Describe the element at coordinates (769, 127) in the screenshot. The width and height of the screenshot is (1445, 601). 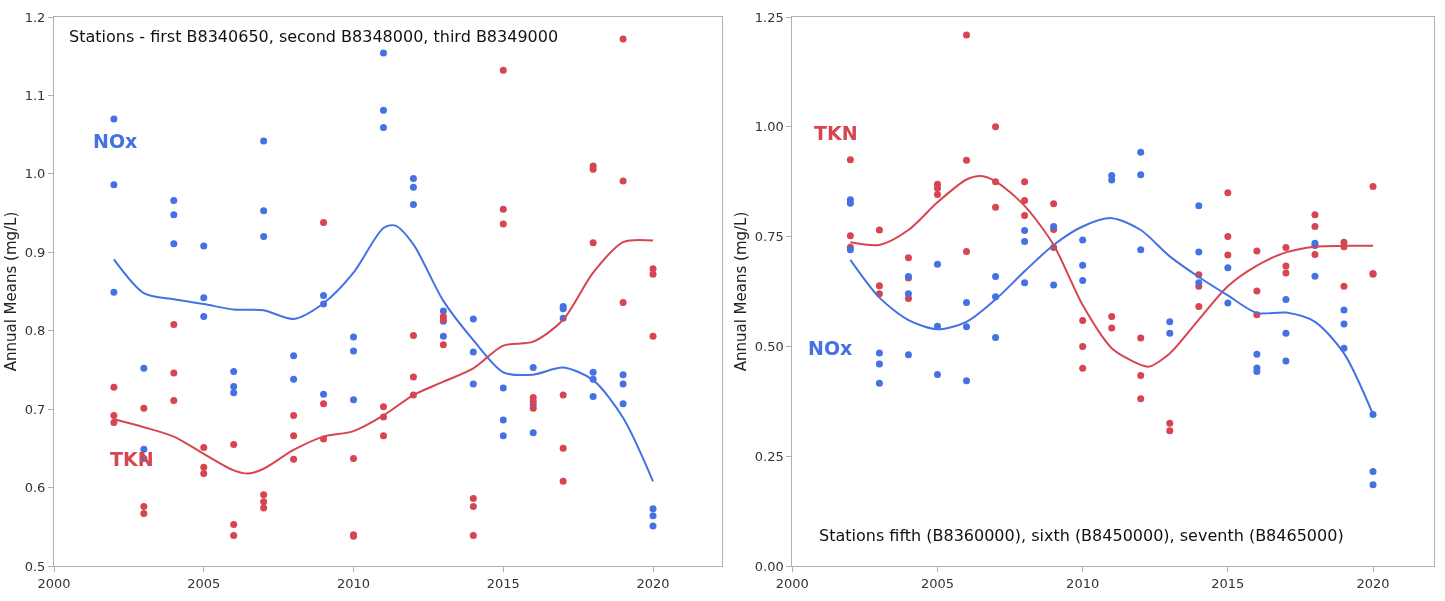
I see `y-tick-label: 1.00` at that location.